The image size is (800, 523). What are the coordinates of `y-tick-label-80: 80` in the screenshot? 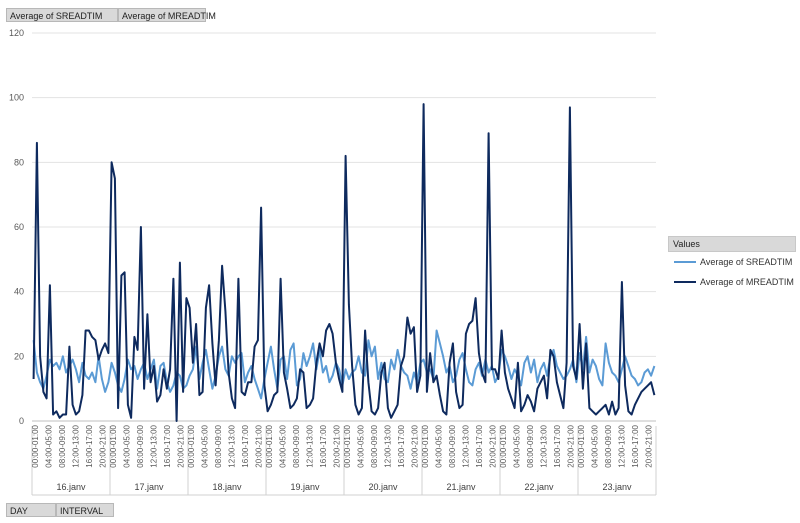 It's located at (19, 162).